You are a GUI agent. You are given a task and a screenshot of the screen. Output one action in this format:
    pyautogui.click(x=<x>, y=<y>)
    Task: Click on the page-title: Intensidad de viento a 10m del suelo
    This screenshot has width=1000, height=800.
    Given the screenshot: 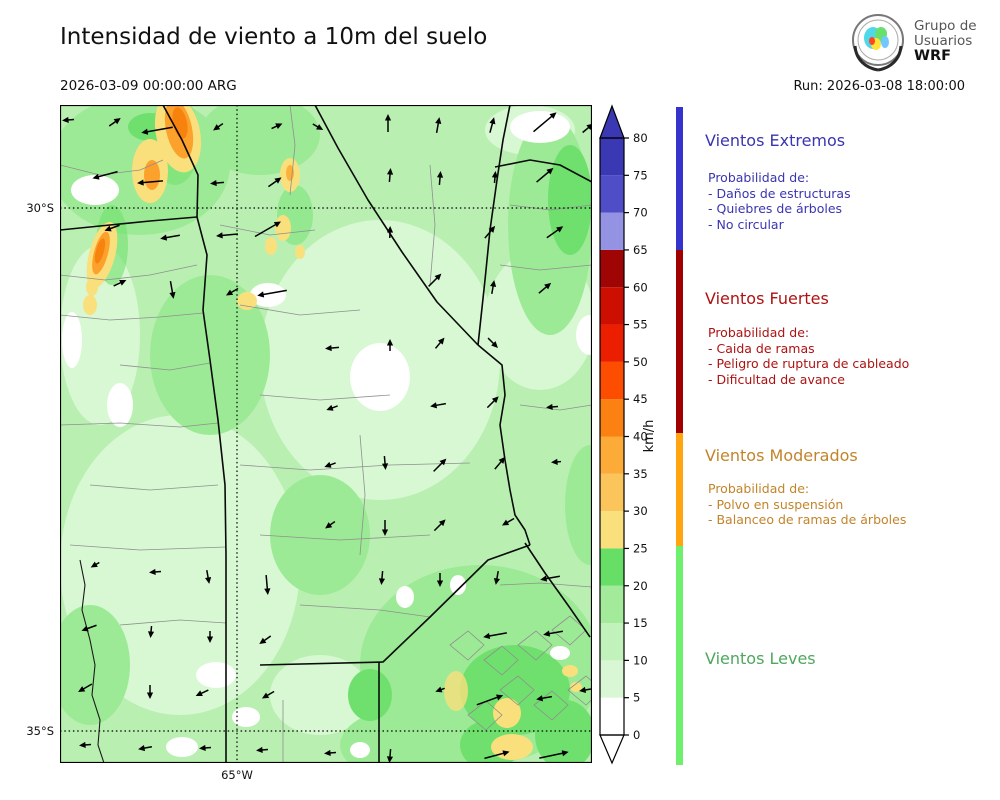 What is the action you would take?
    pyautogui.click(x=274, y=37)
    